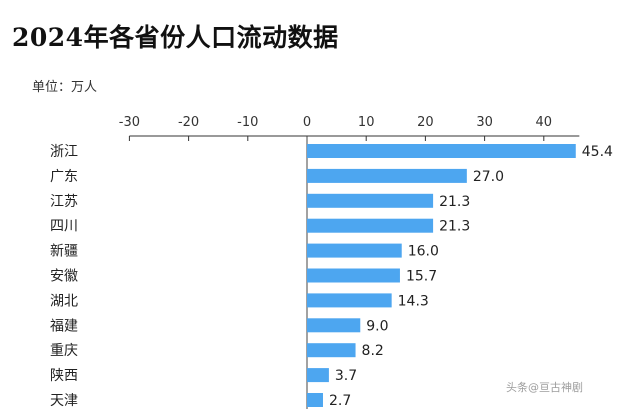 The height and width of the screenshot is (409, 640). I want to click on x-tick-label: 10, so click(366, 122).